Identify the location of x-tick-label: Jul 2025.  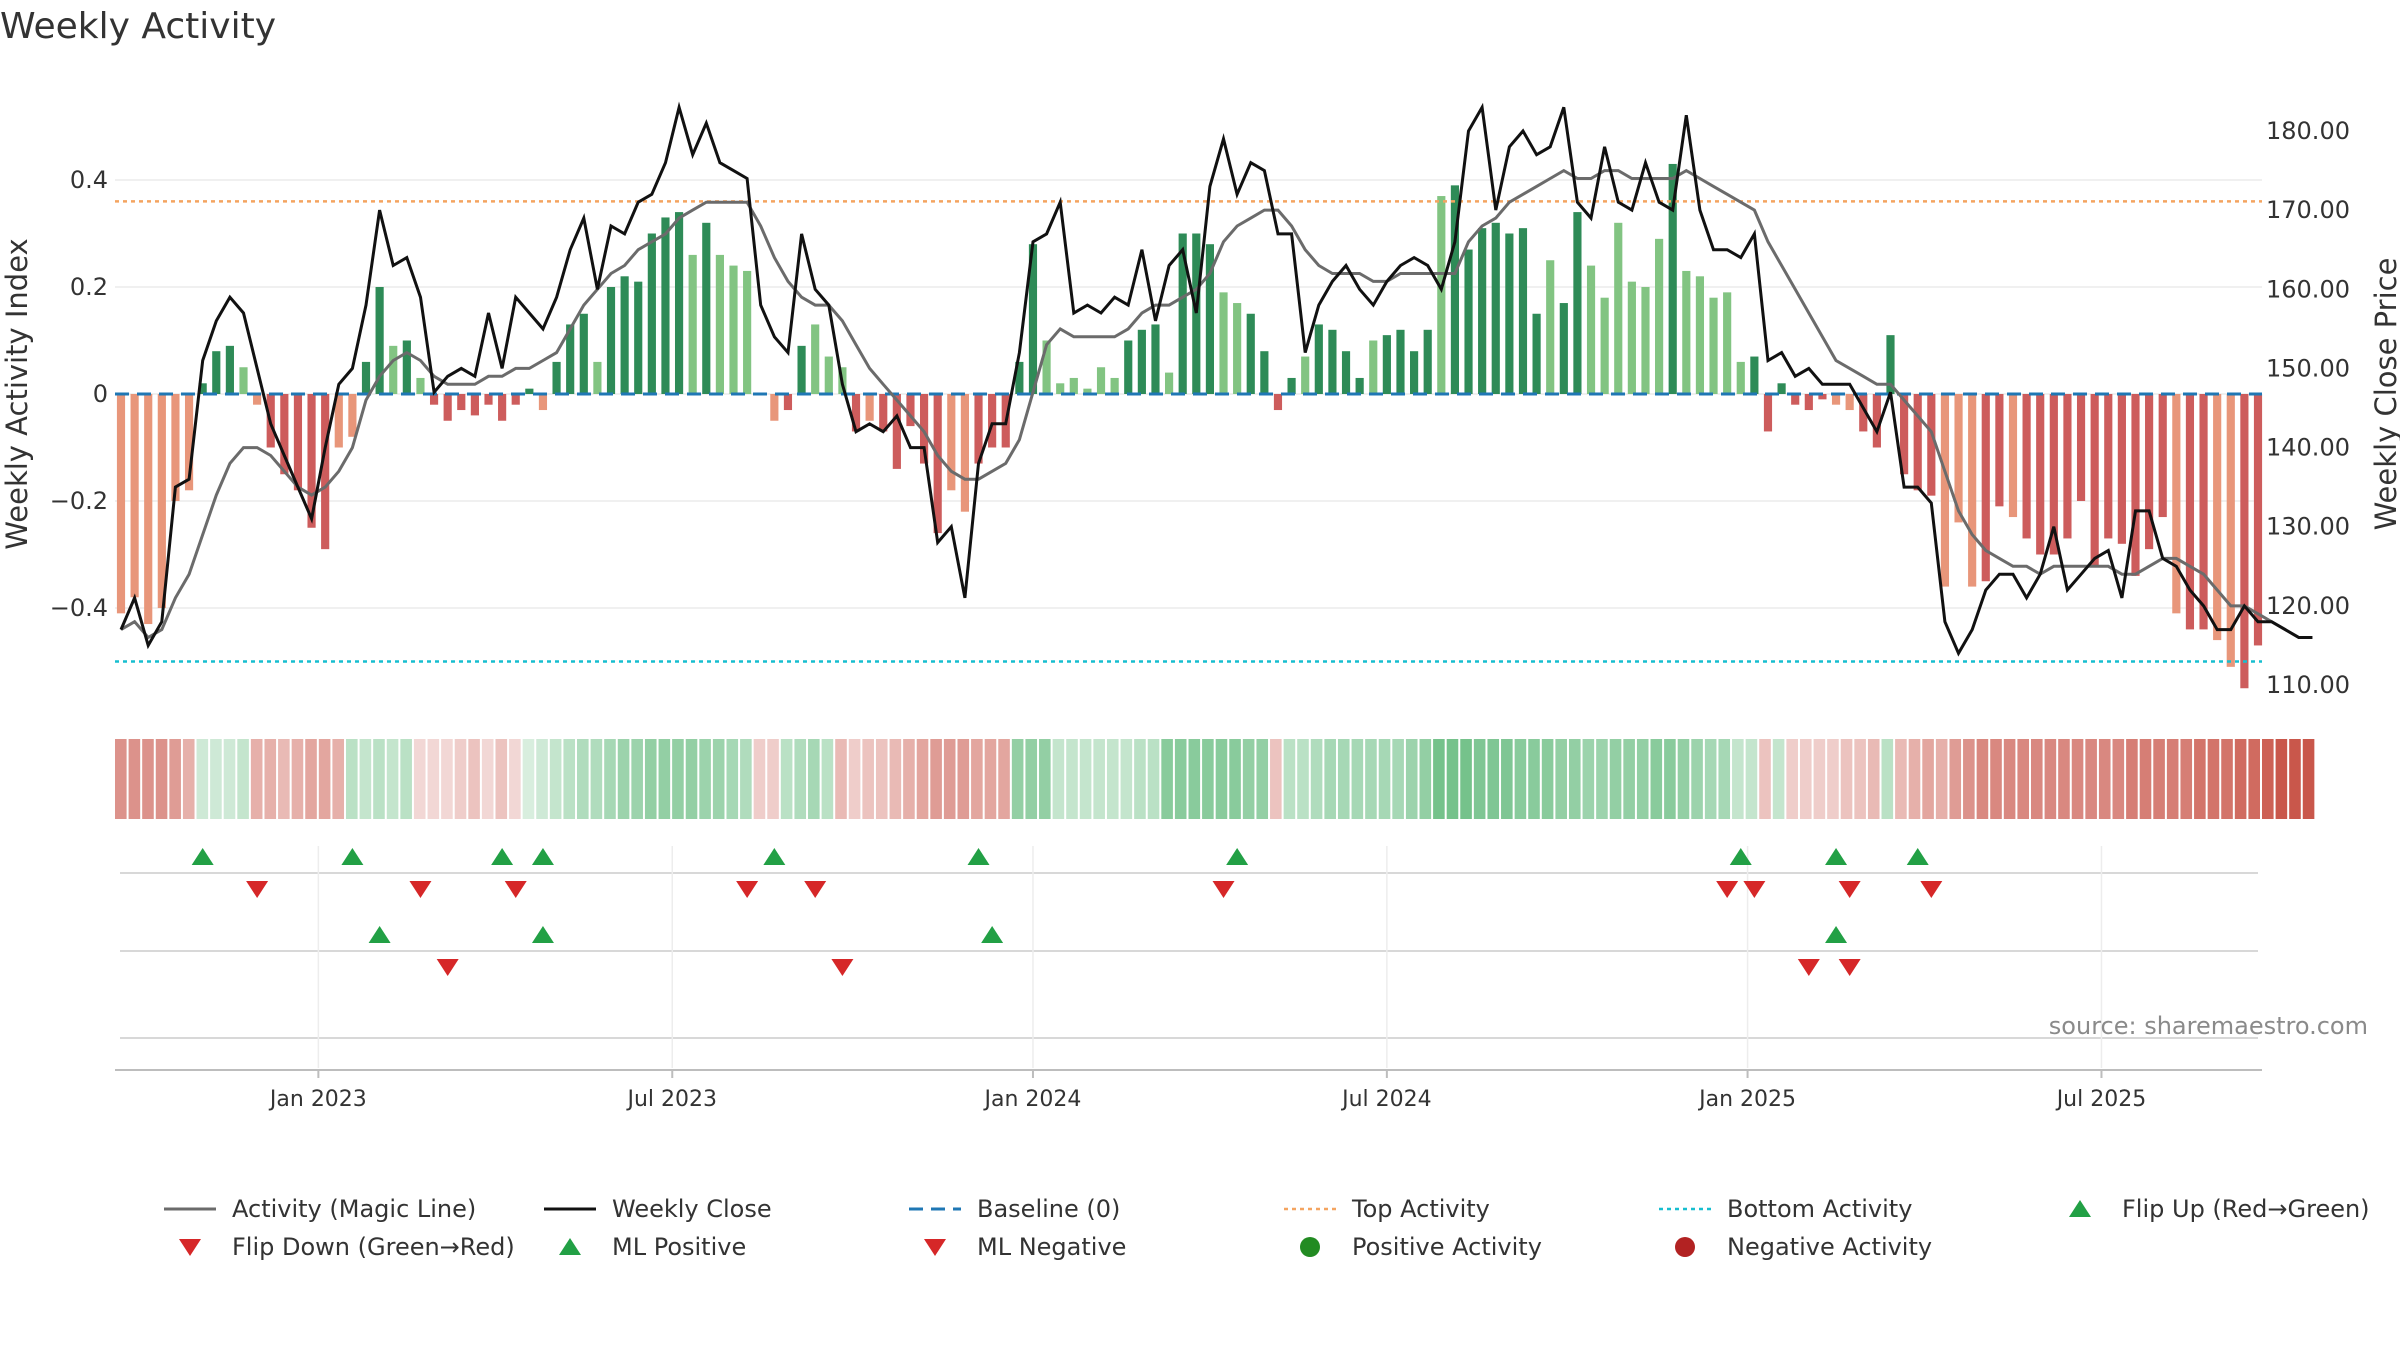
(2101, 1099).